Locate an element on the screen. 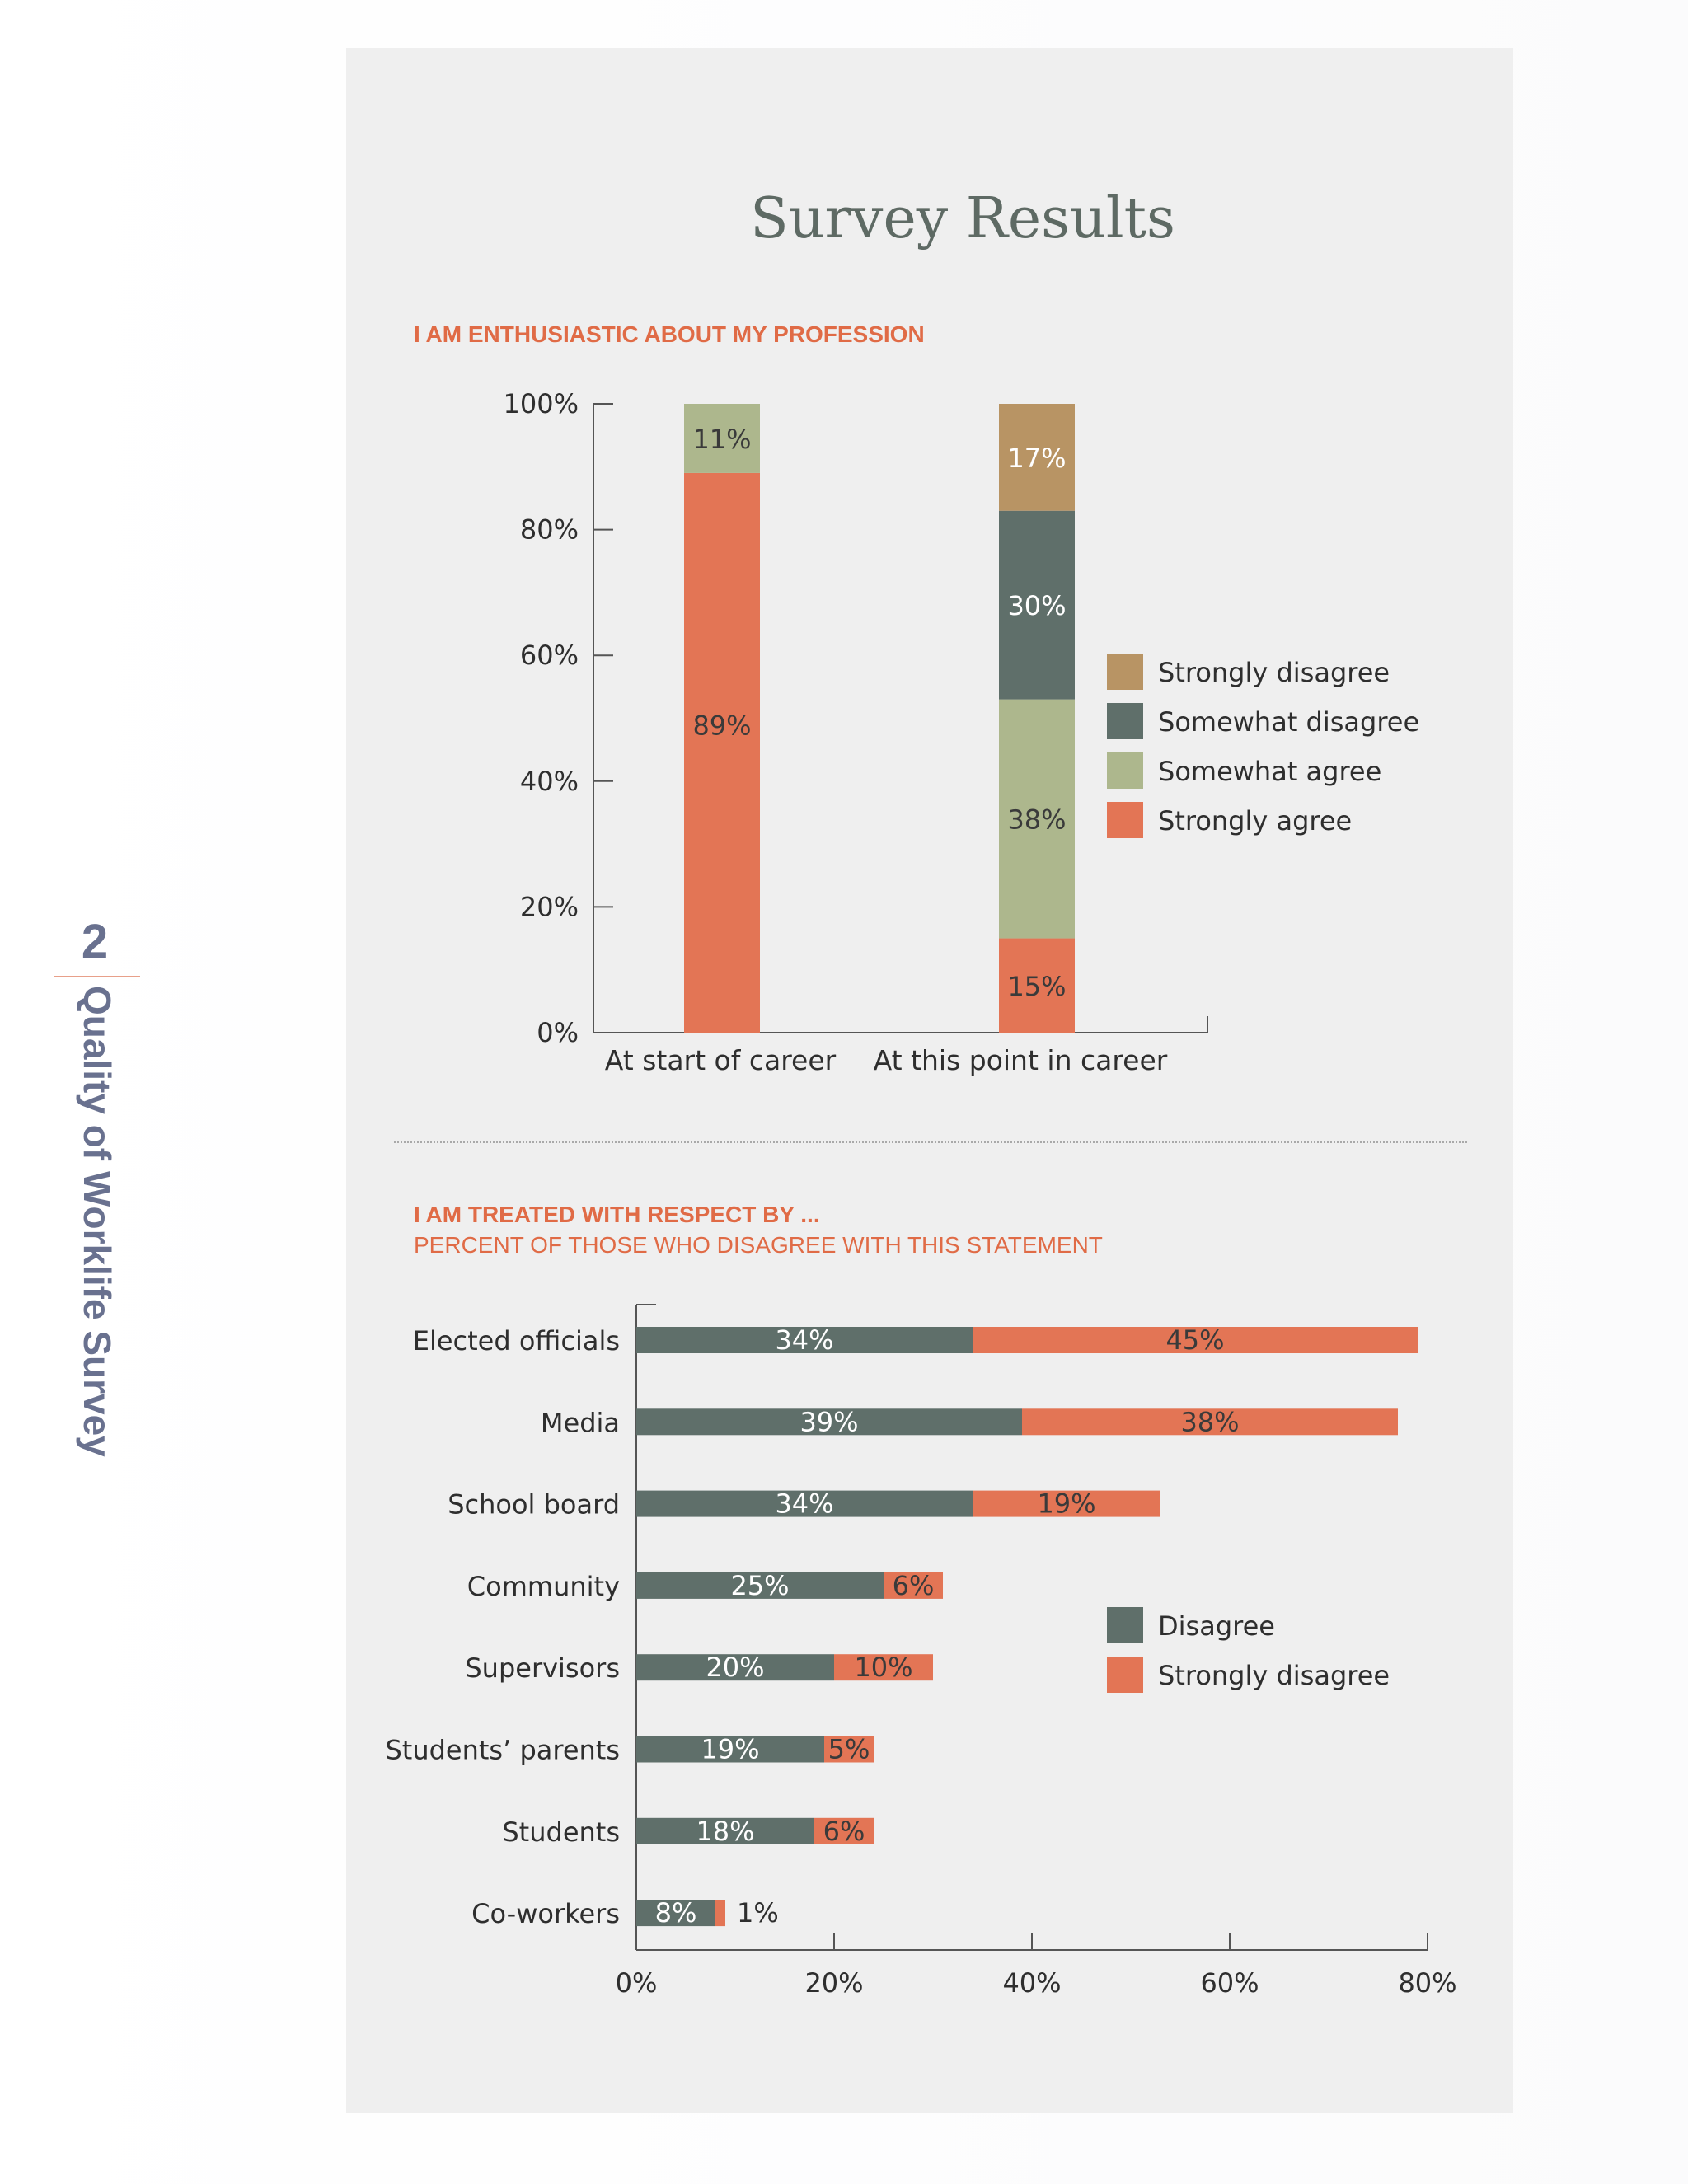 The width and height of the screenshot is (1688, 2184). page-title: Survey Results is located at coordinates (963, 218).